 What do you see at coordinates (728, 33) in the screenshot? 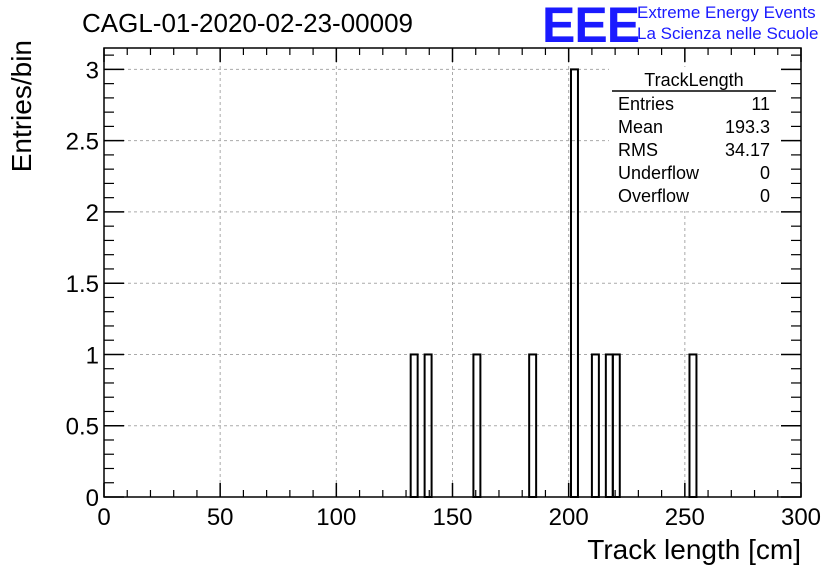
I see `logo-caption-line2: La Scienza nelle Scuole` at bounding box center [728, 33].